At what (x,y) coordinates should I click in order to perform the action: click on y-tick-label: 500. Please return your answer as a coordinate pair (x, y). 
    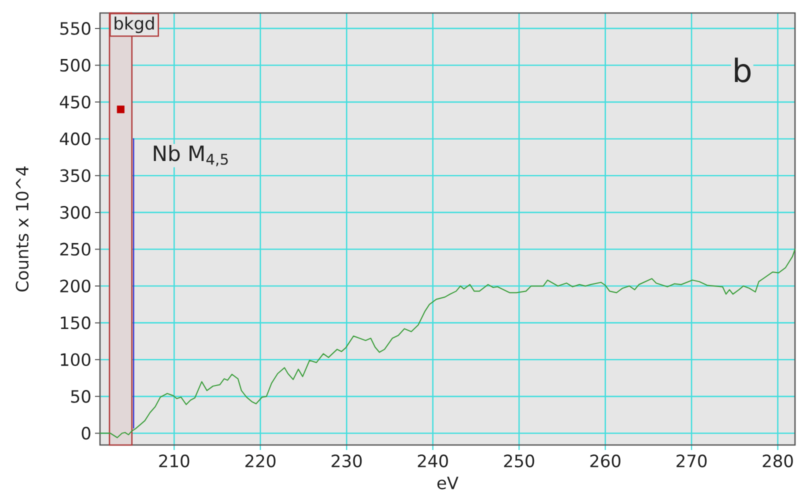
    Looking at the image, I should click on (75, 65).